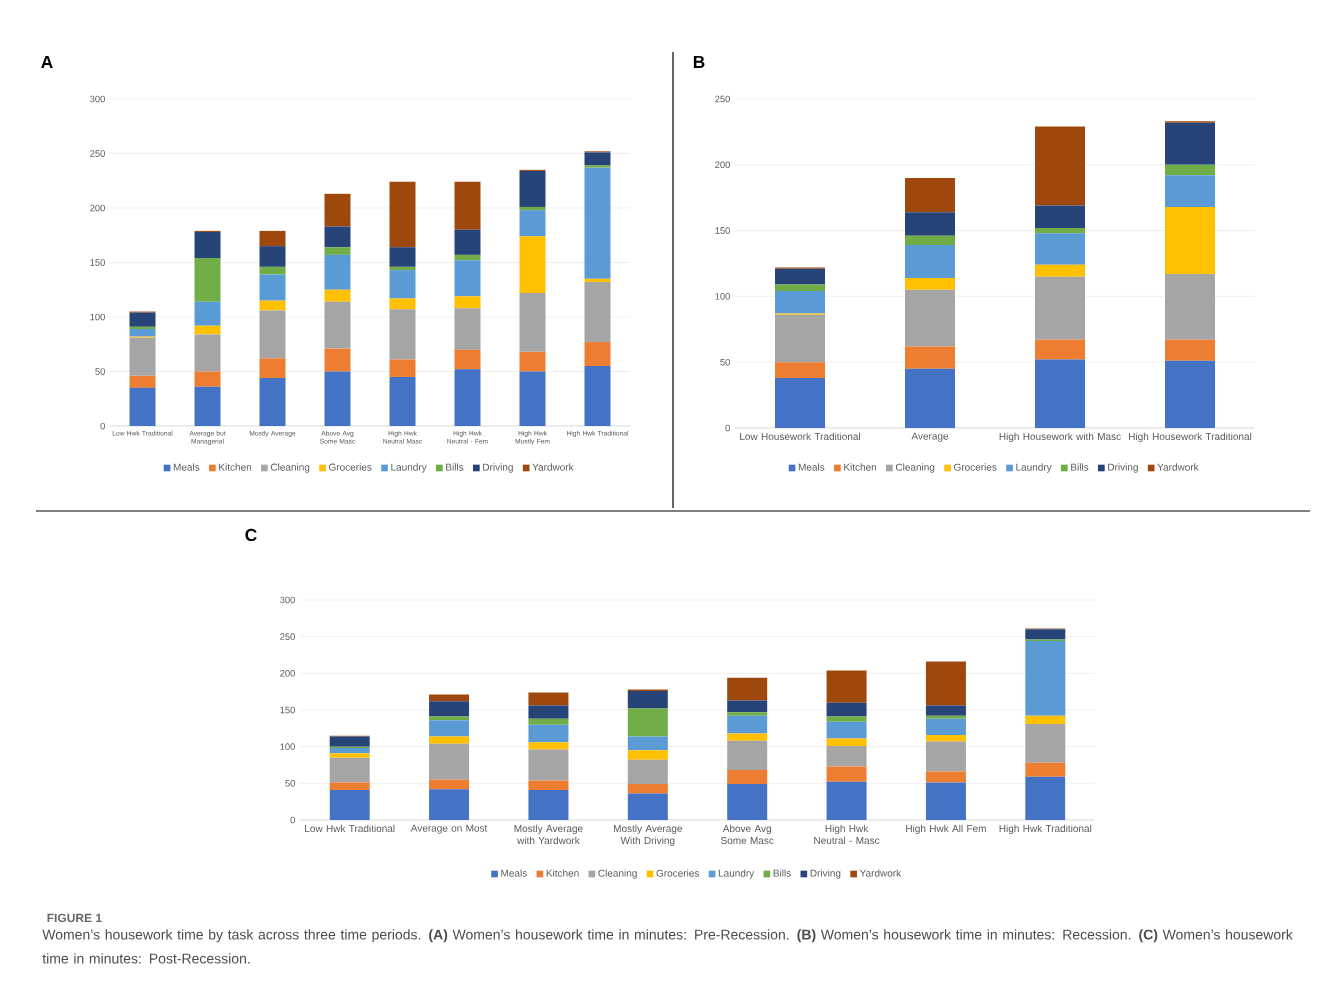 The image size is (1331, 994). Describe the element at coordinates (1190, 437) in the screenshot. I see `x-tick-label: High Housework Traditional` at that location.